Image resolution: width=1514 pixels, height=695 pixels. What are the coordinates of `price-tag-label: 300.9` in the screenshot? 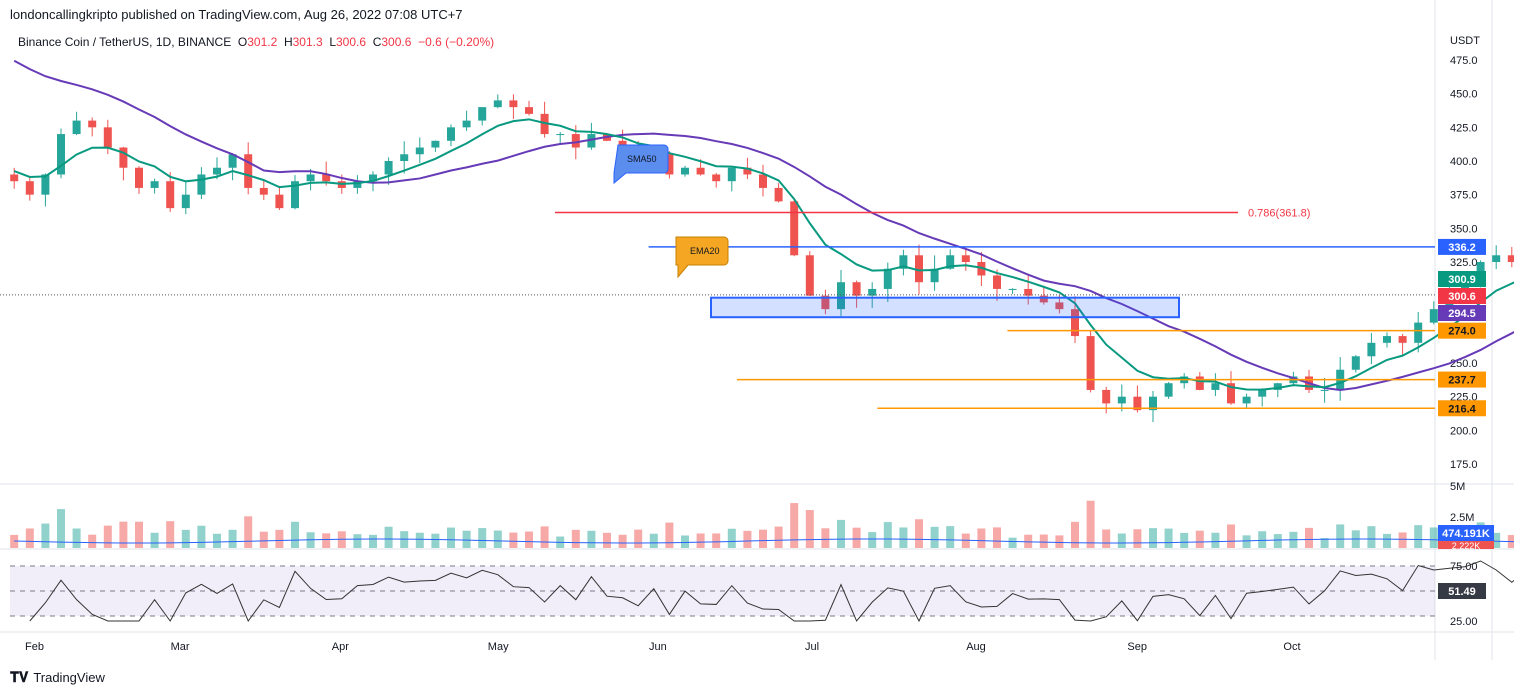 It's located at (1462, 280).